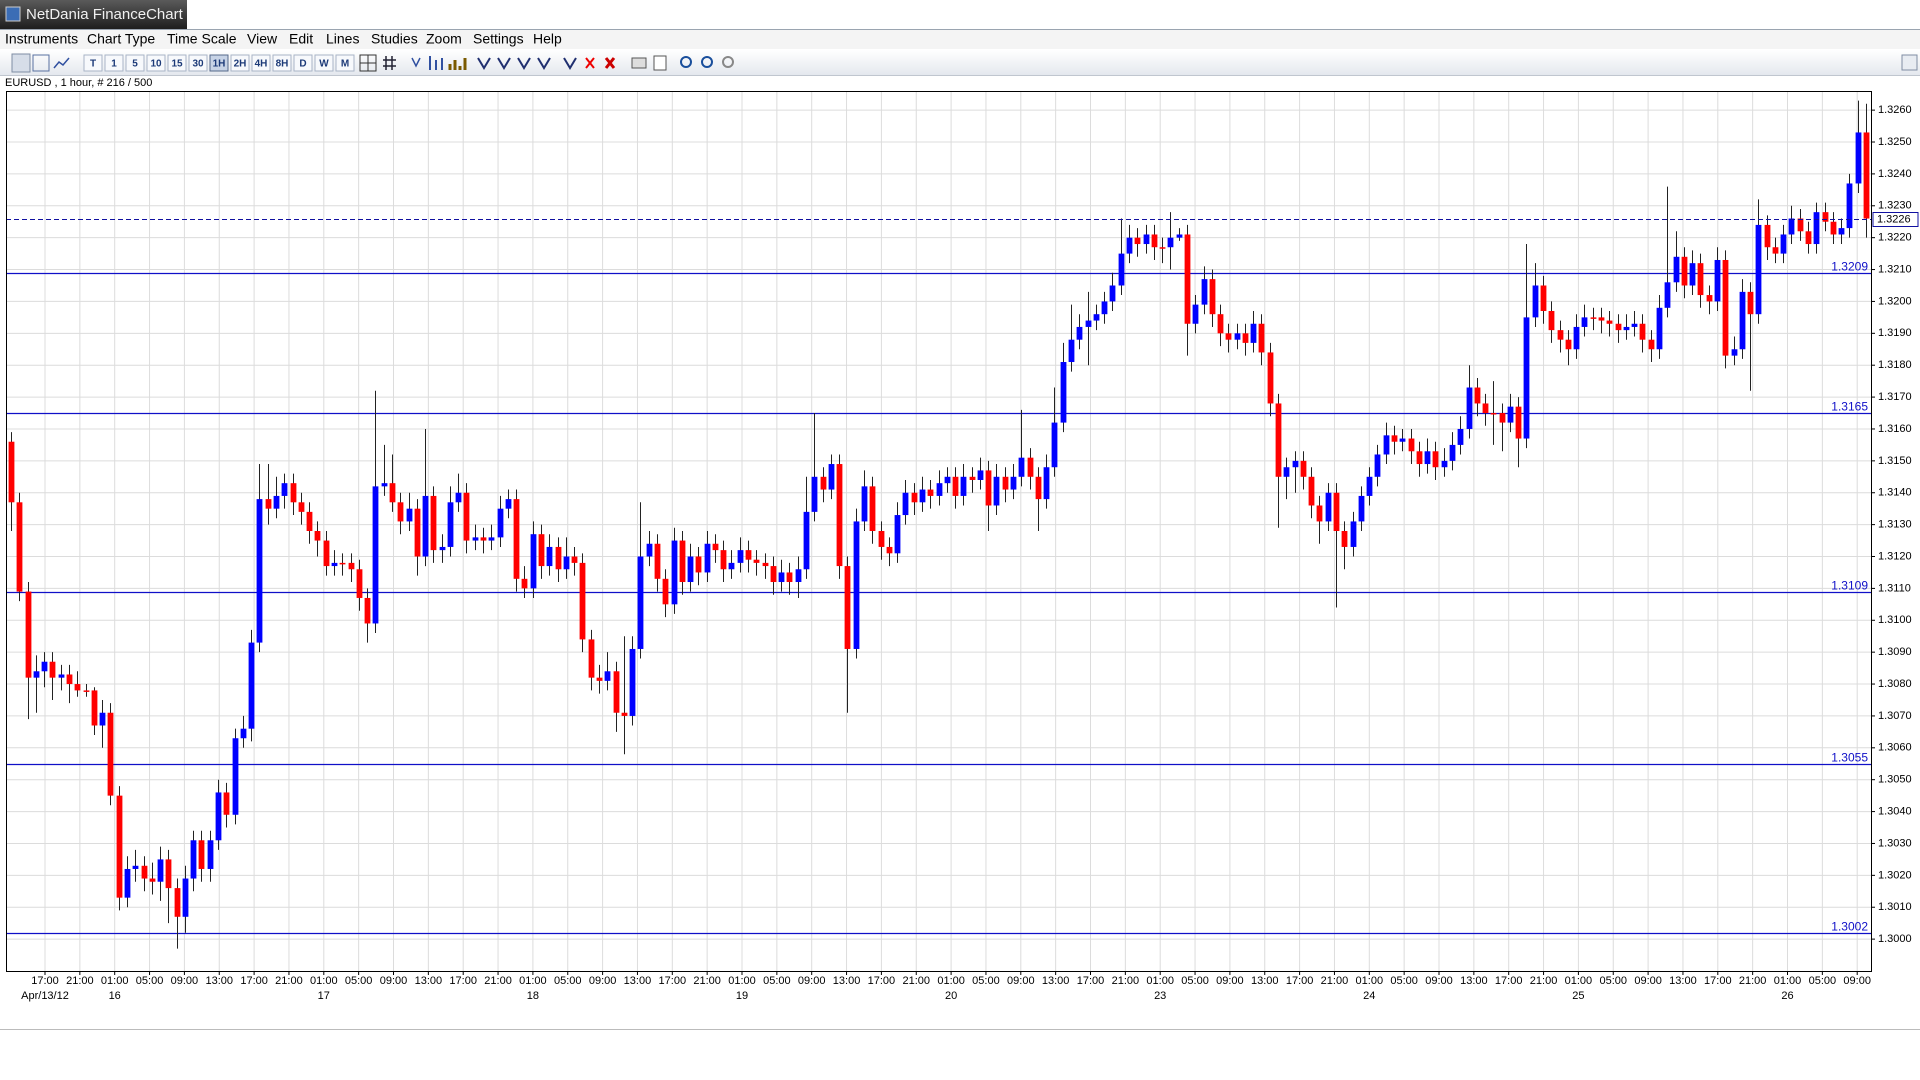  I want to click on timescale-label: 8H, so click(282, 64).